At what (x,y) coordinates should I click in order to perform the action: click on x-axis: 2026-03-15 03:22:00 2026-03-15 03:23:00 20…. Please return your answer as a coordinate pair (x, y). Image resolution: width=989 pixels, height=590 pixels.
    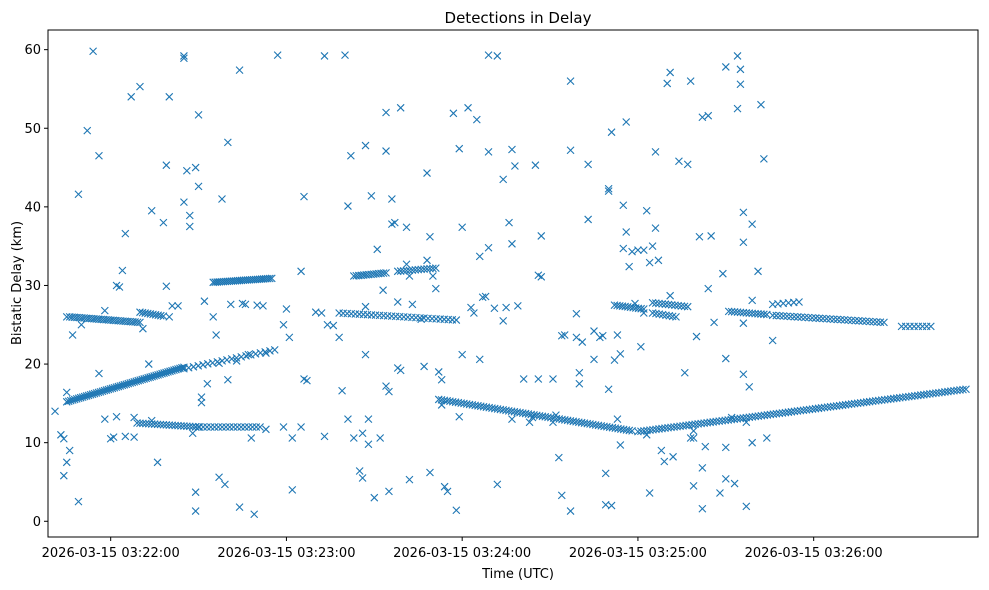
    Looking at the image, I should click on (462, 549).